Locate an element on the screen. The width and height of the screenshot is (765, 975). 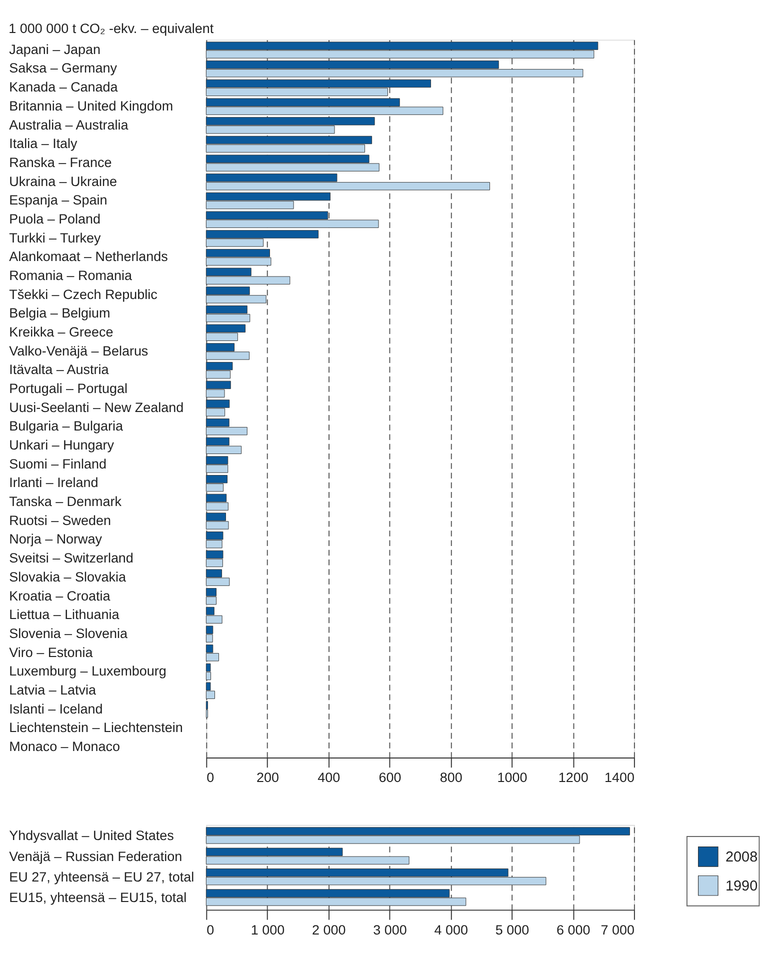
y-tick-label: Luxemburg – Luxembourg is located at coordinates (87, 671).